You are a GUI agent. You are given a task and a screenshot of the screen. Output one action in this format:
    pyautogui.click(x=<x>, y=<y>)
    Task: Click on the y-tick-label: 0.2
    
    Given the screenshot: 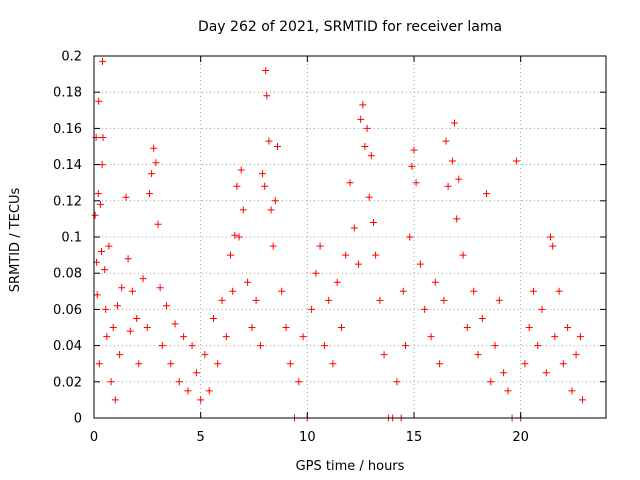 What is the action you would take?
    pyautogui.click(x=71, y=57)
    